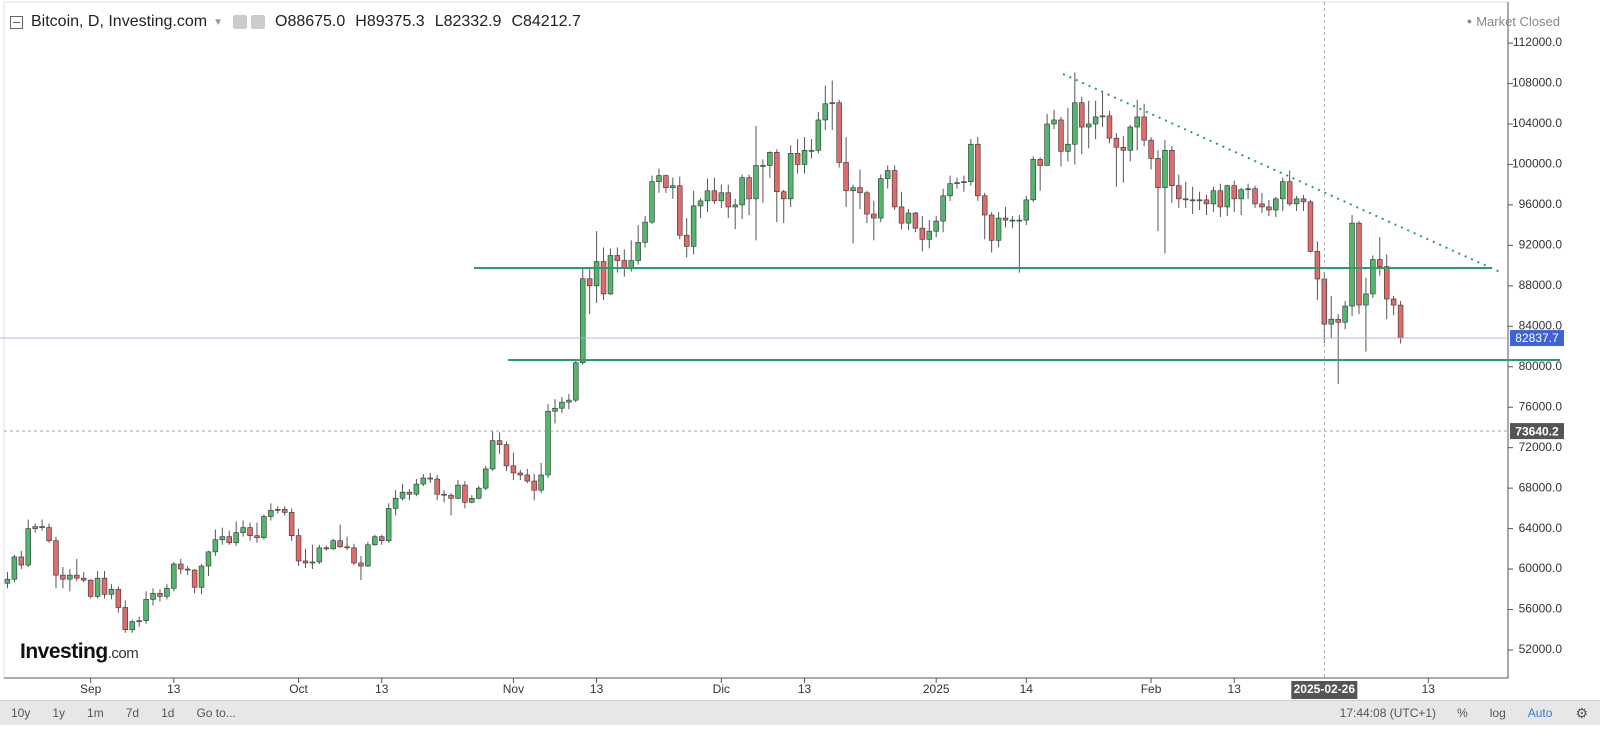 Image resolution: width=1600 pixels, height=745 pixels. What do you see at coordinates (1537, 431) in the screenshot?
I see `crosshair-y-tag` at bounding box center [1537, 431].